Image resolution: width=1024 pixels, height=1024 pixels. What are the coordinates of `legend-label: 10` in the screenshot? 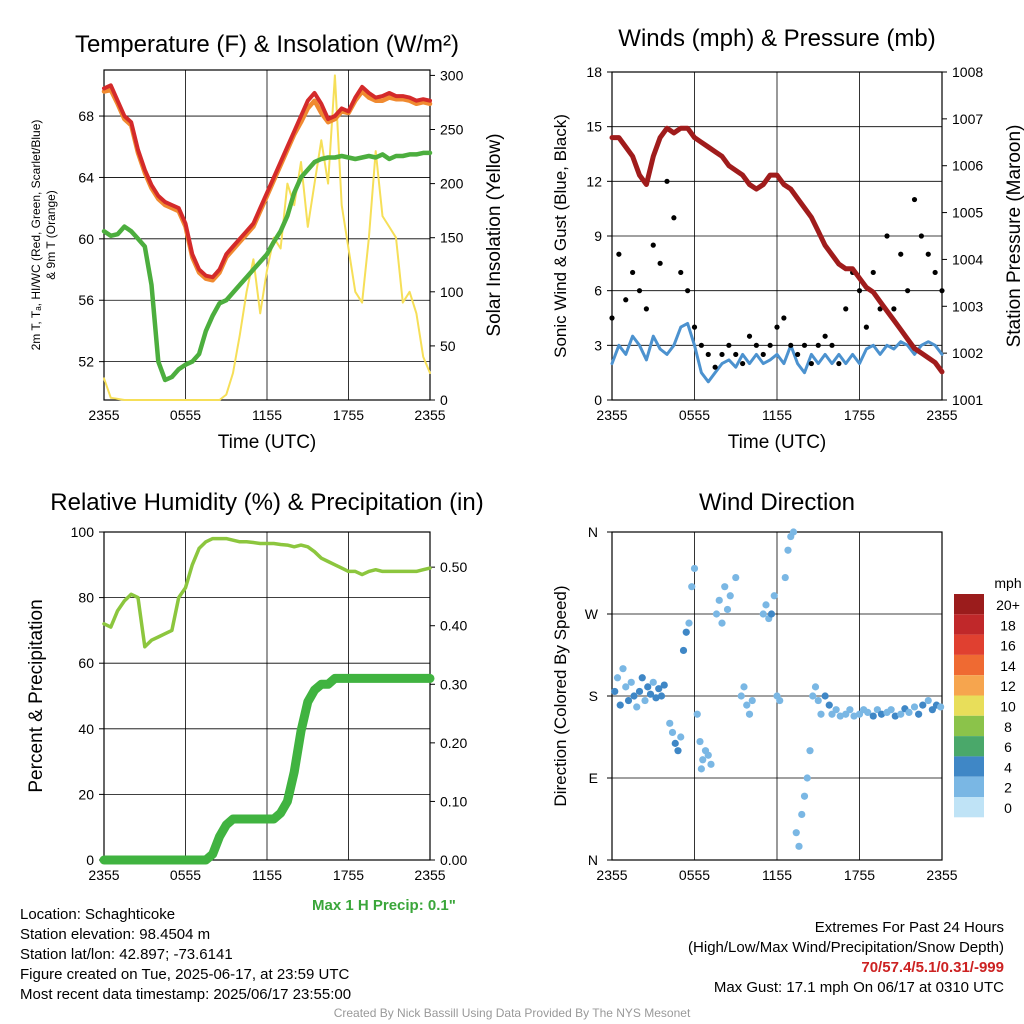 It's located at (1008, 707).